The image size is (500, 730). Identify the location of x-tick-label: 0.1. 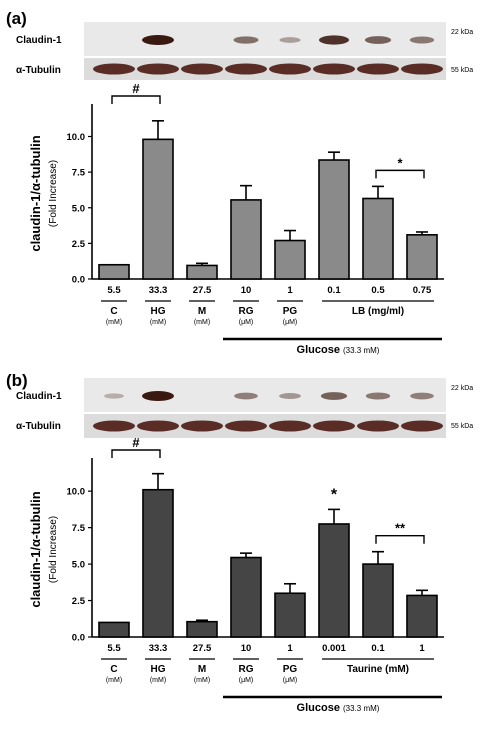
(378, 648).